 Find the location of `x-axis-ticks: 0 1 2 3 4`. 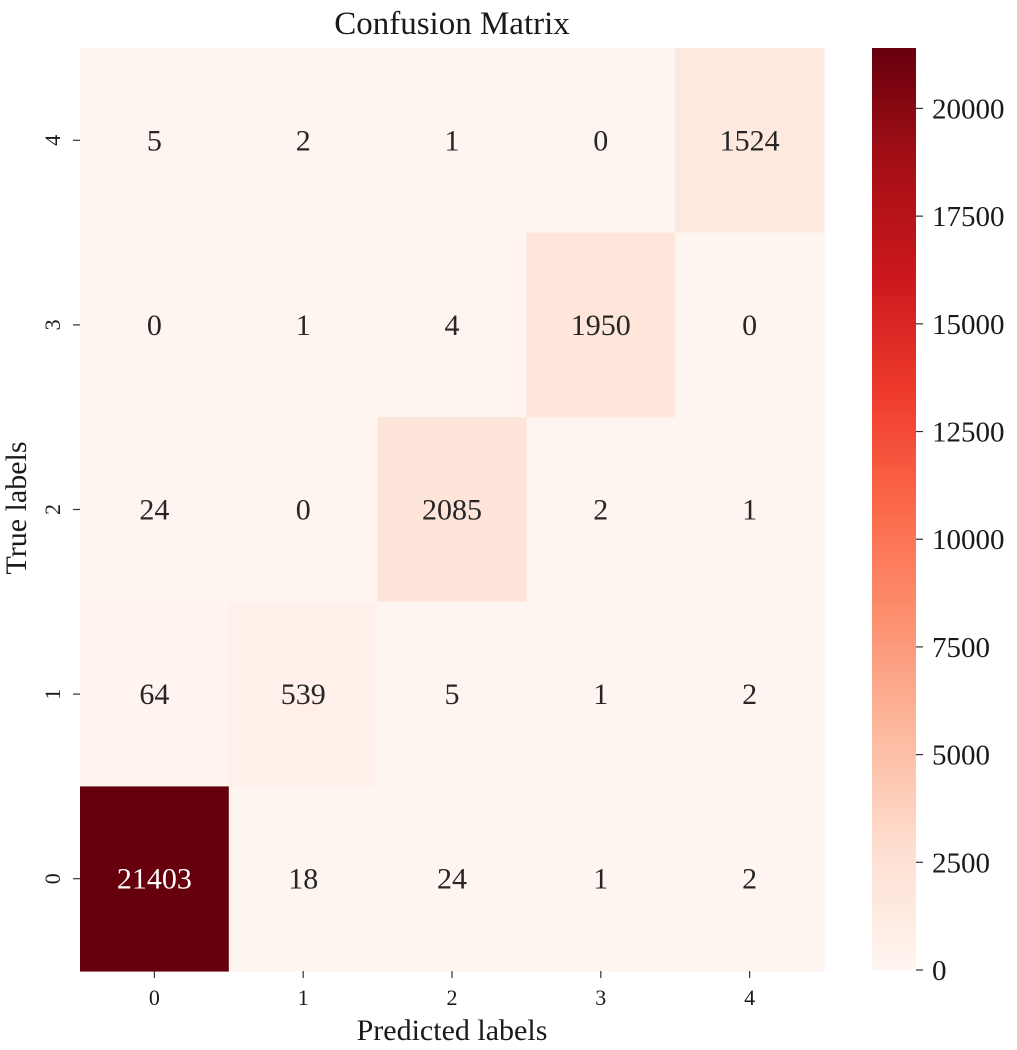

x-axis-ticks: 0 1 2 3 4 is located at coordinates (452, 990).